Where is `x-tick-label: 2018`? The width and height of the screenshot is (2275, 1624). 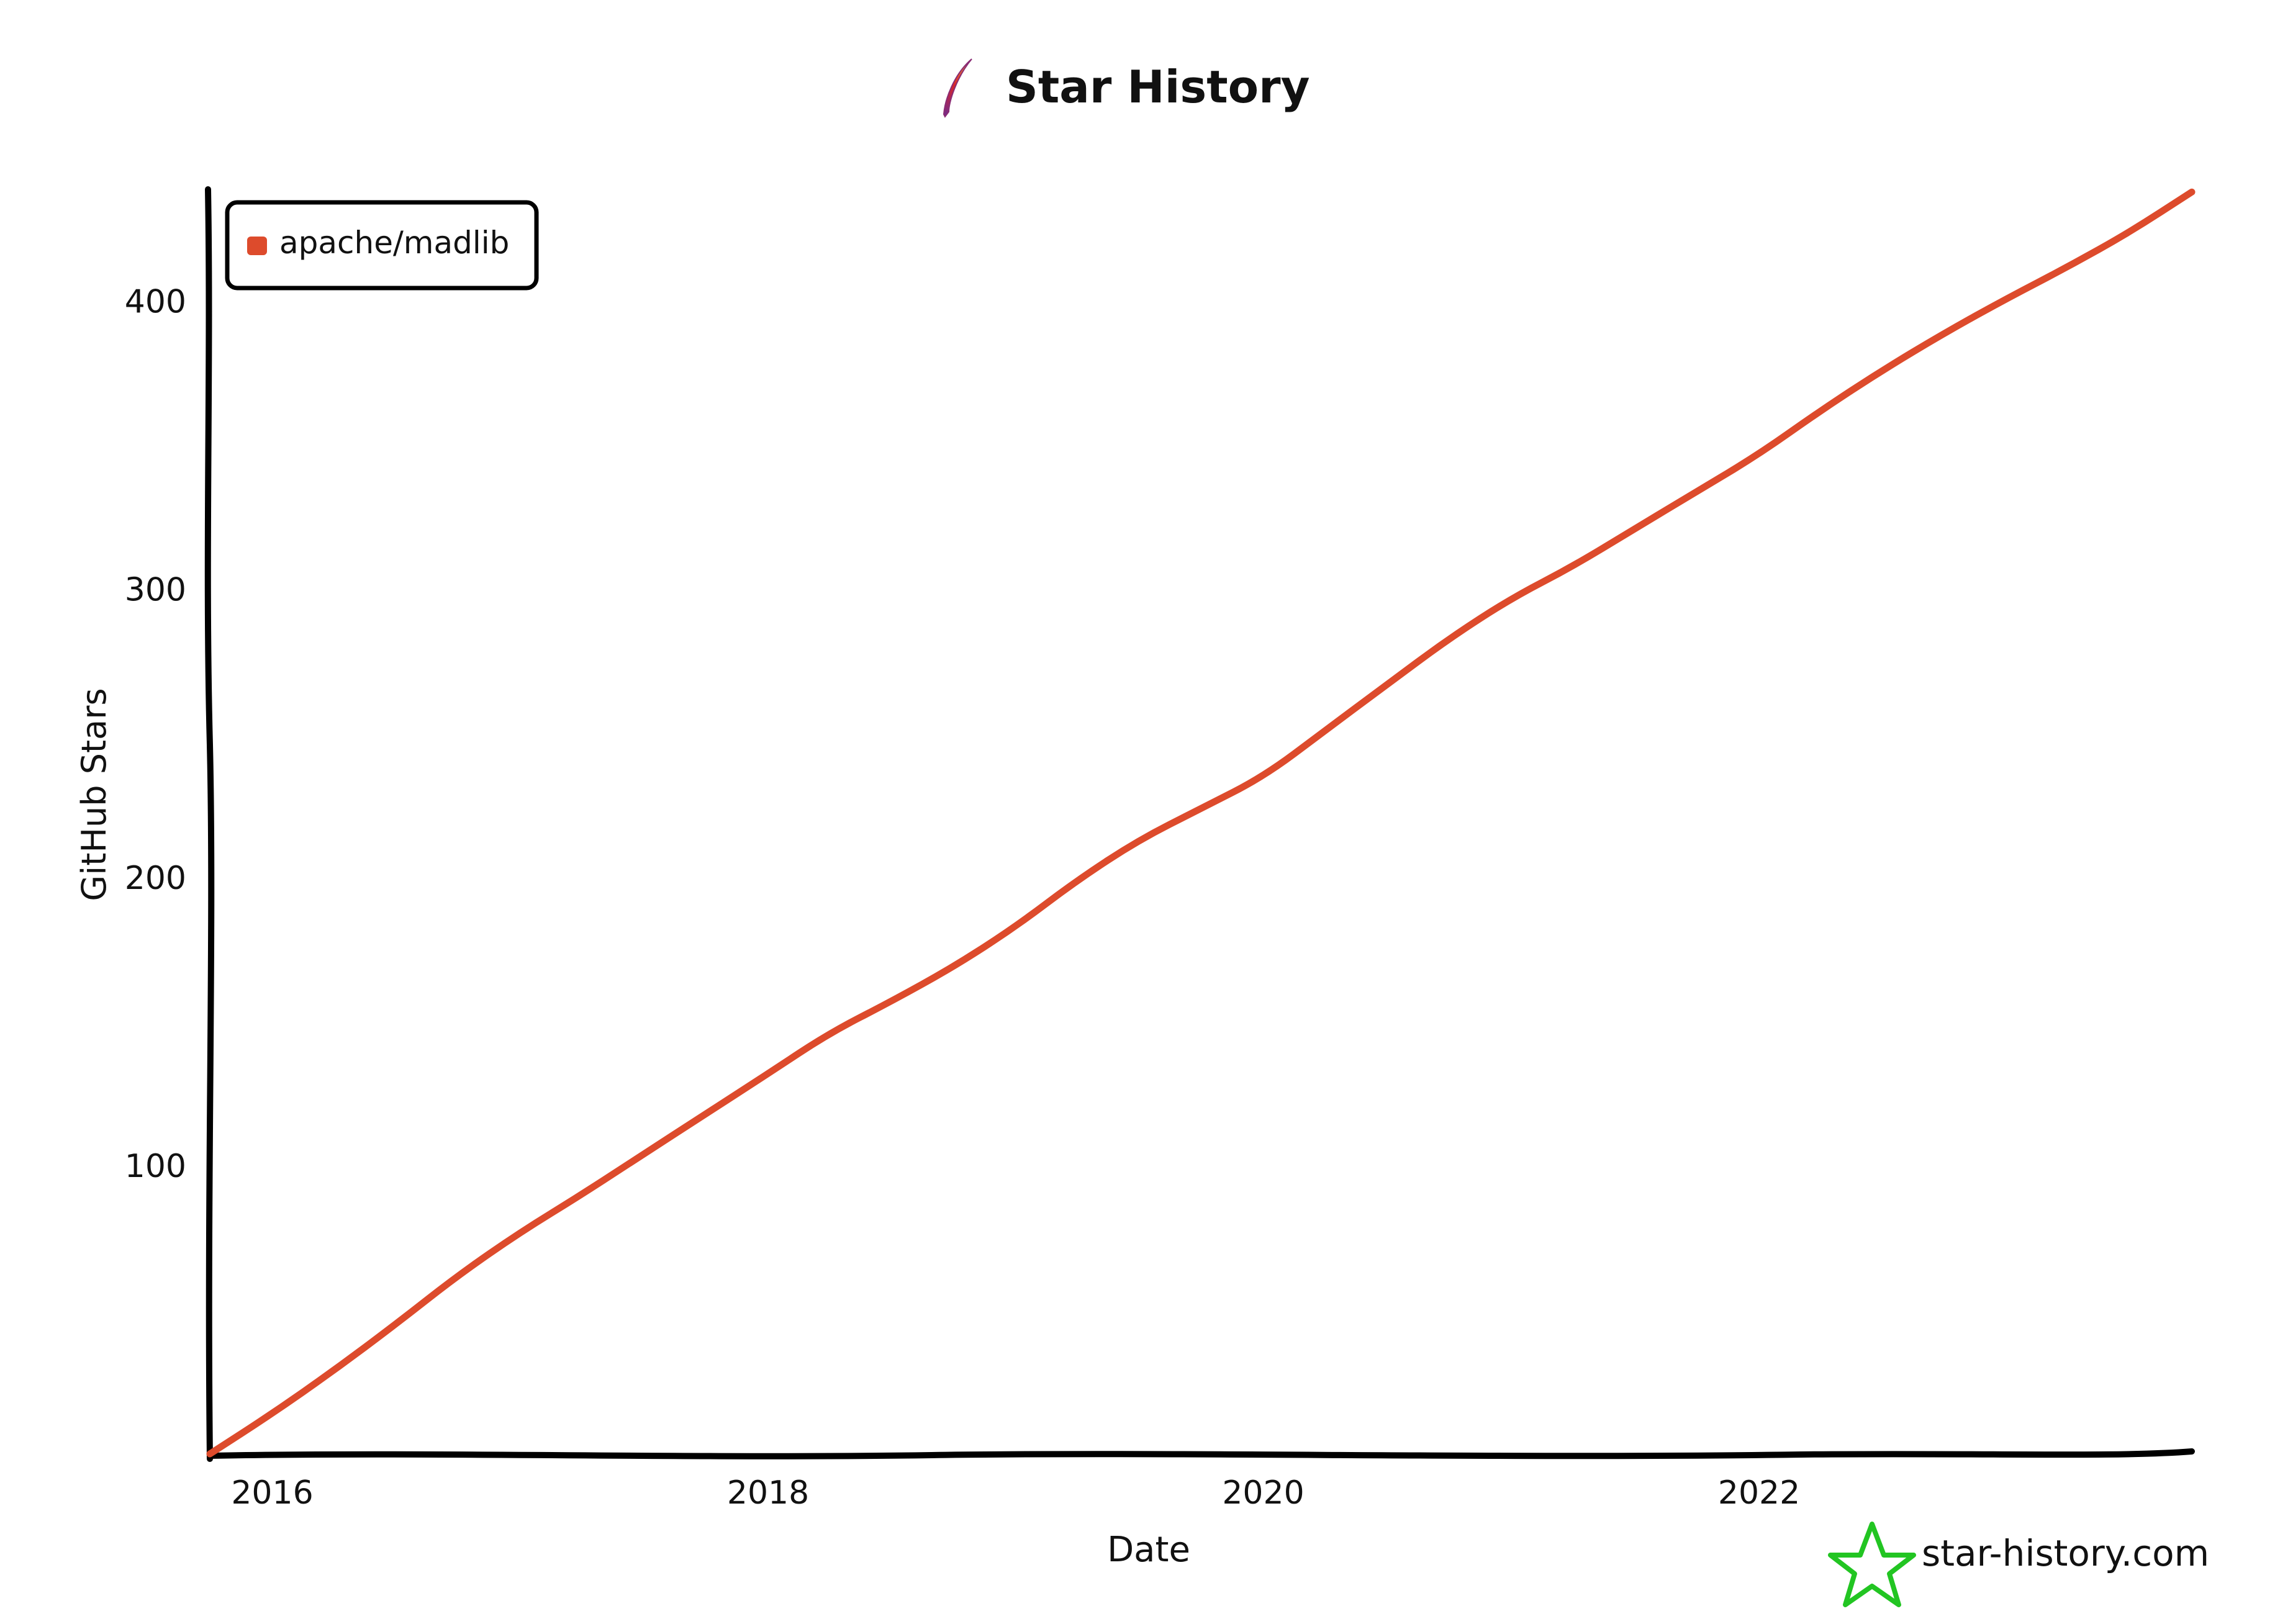 x-tick-label: 2018 is located at coordinates (768, 1493).